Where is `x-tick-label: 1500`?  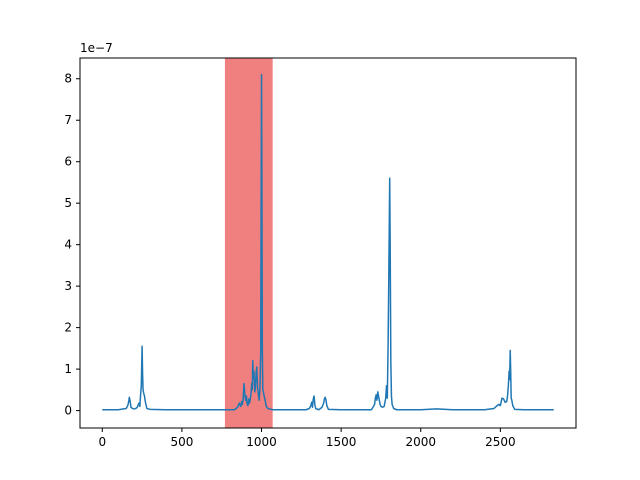
x-tick-label: 1500 is located at coordinates (341, 442).